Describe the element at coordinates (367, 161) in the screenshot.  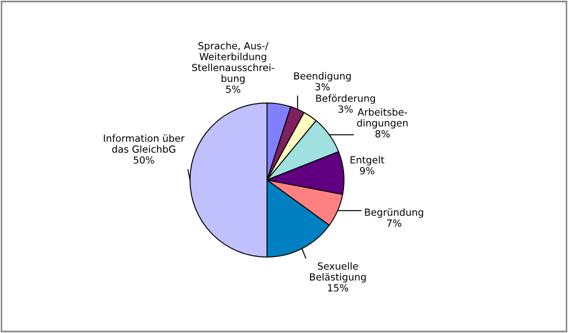
I see `slice-label: Entgelt` at that location.